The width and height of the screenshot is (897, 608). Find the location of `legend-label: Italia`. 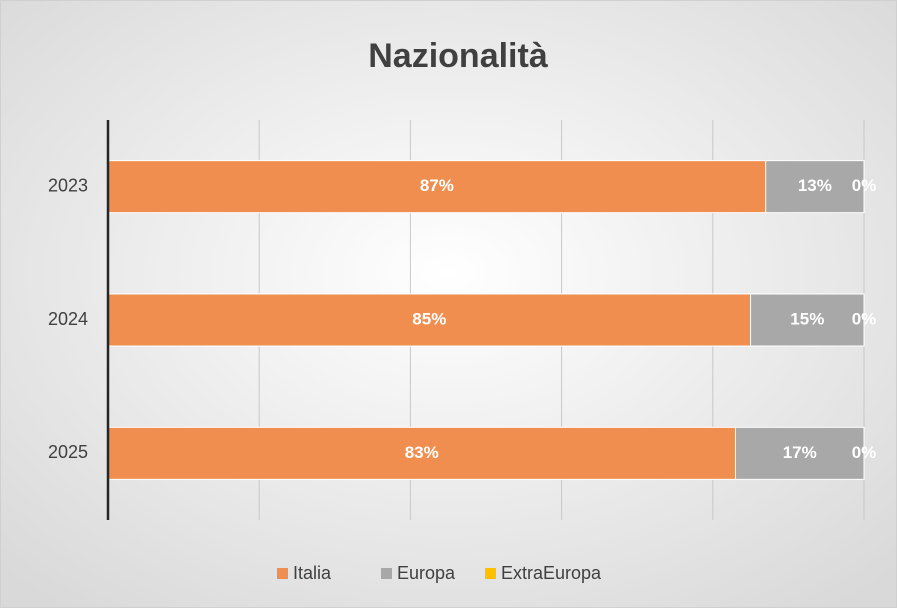

legend-label: Italia is located at coordinates (312, 573).